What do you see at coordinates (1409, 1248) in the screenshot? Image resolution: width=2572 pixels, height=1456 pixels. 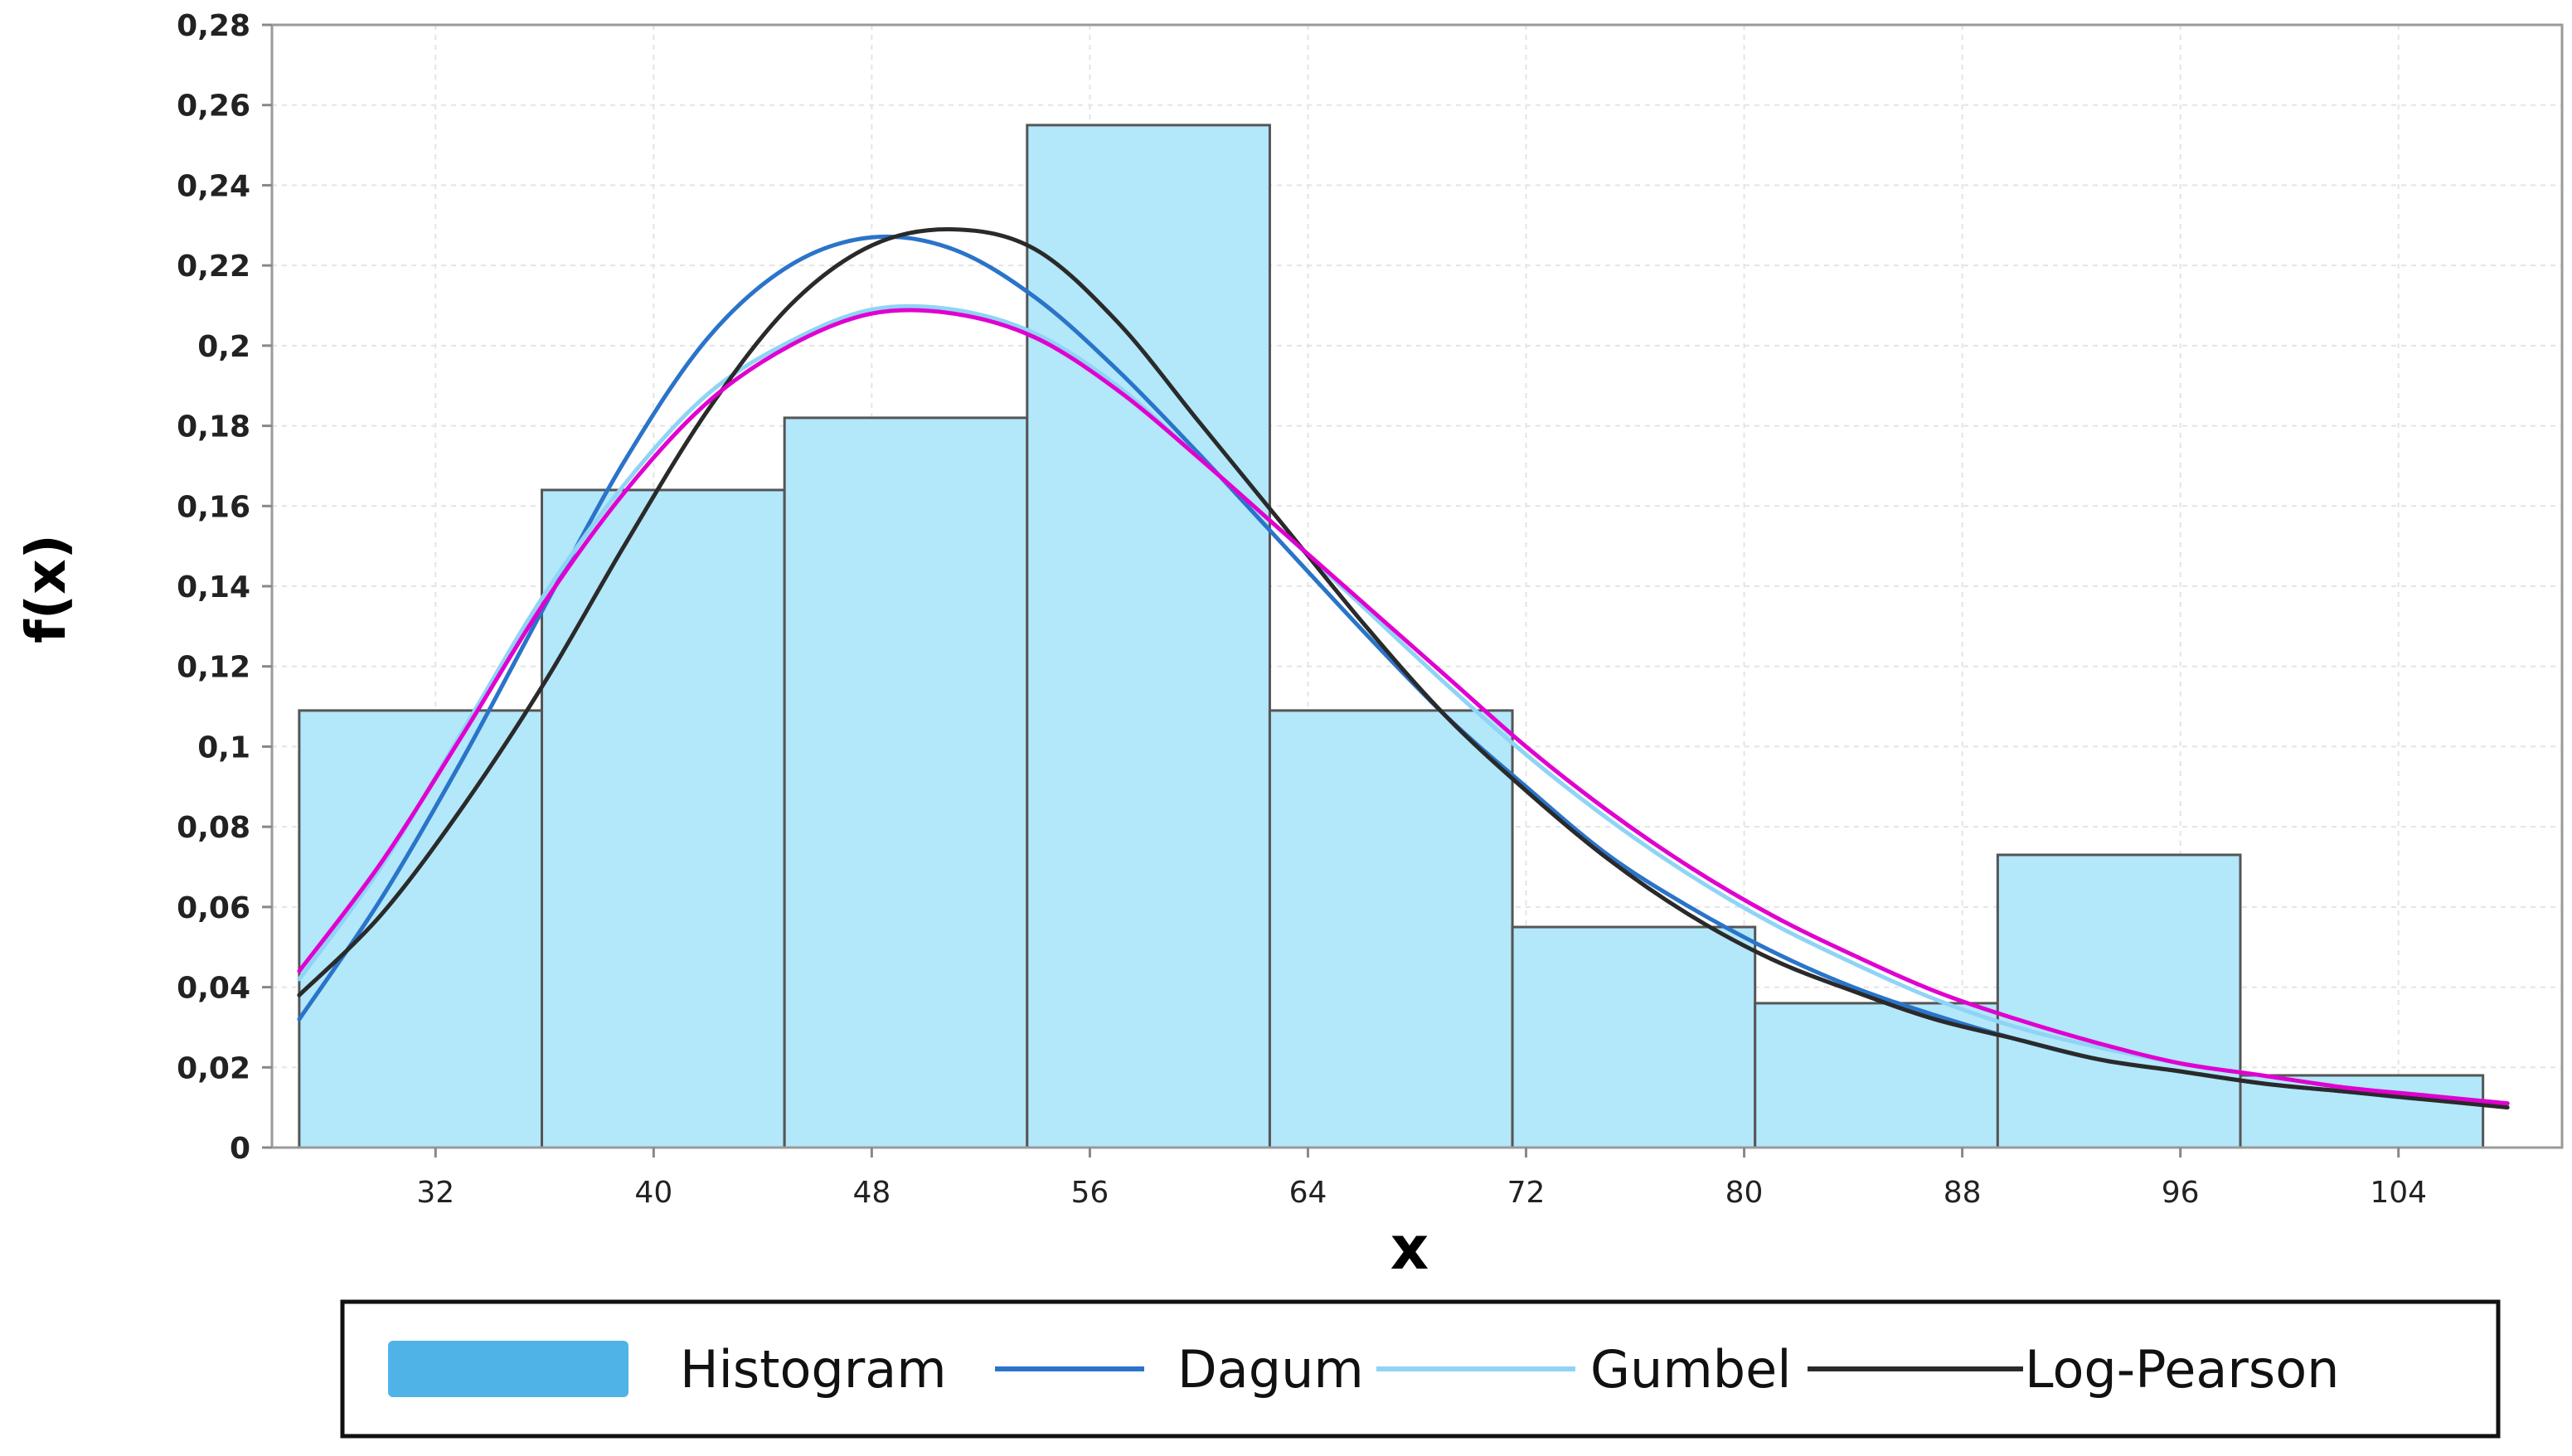 I see `x-axis-label: x` at bounding box center [1409, 1248].